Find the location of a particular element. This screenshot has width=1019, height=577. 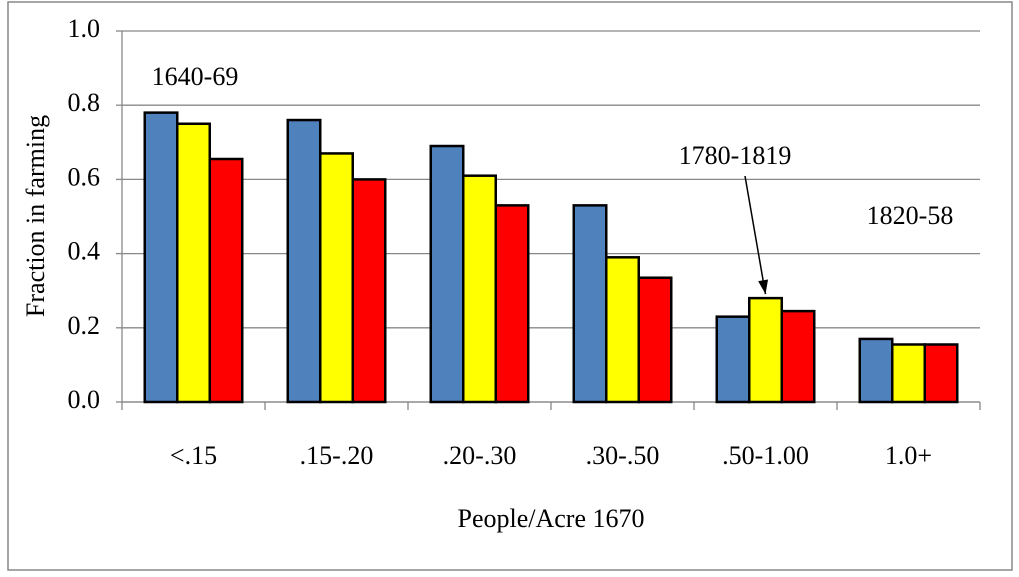

y-tick-label: 0.6 is located at coordinates (84, 176).